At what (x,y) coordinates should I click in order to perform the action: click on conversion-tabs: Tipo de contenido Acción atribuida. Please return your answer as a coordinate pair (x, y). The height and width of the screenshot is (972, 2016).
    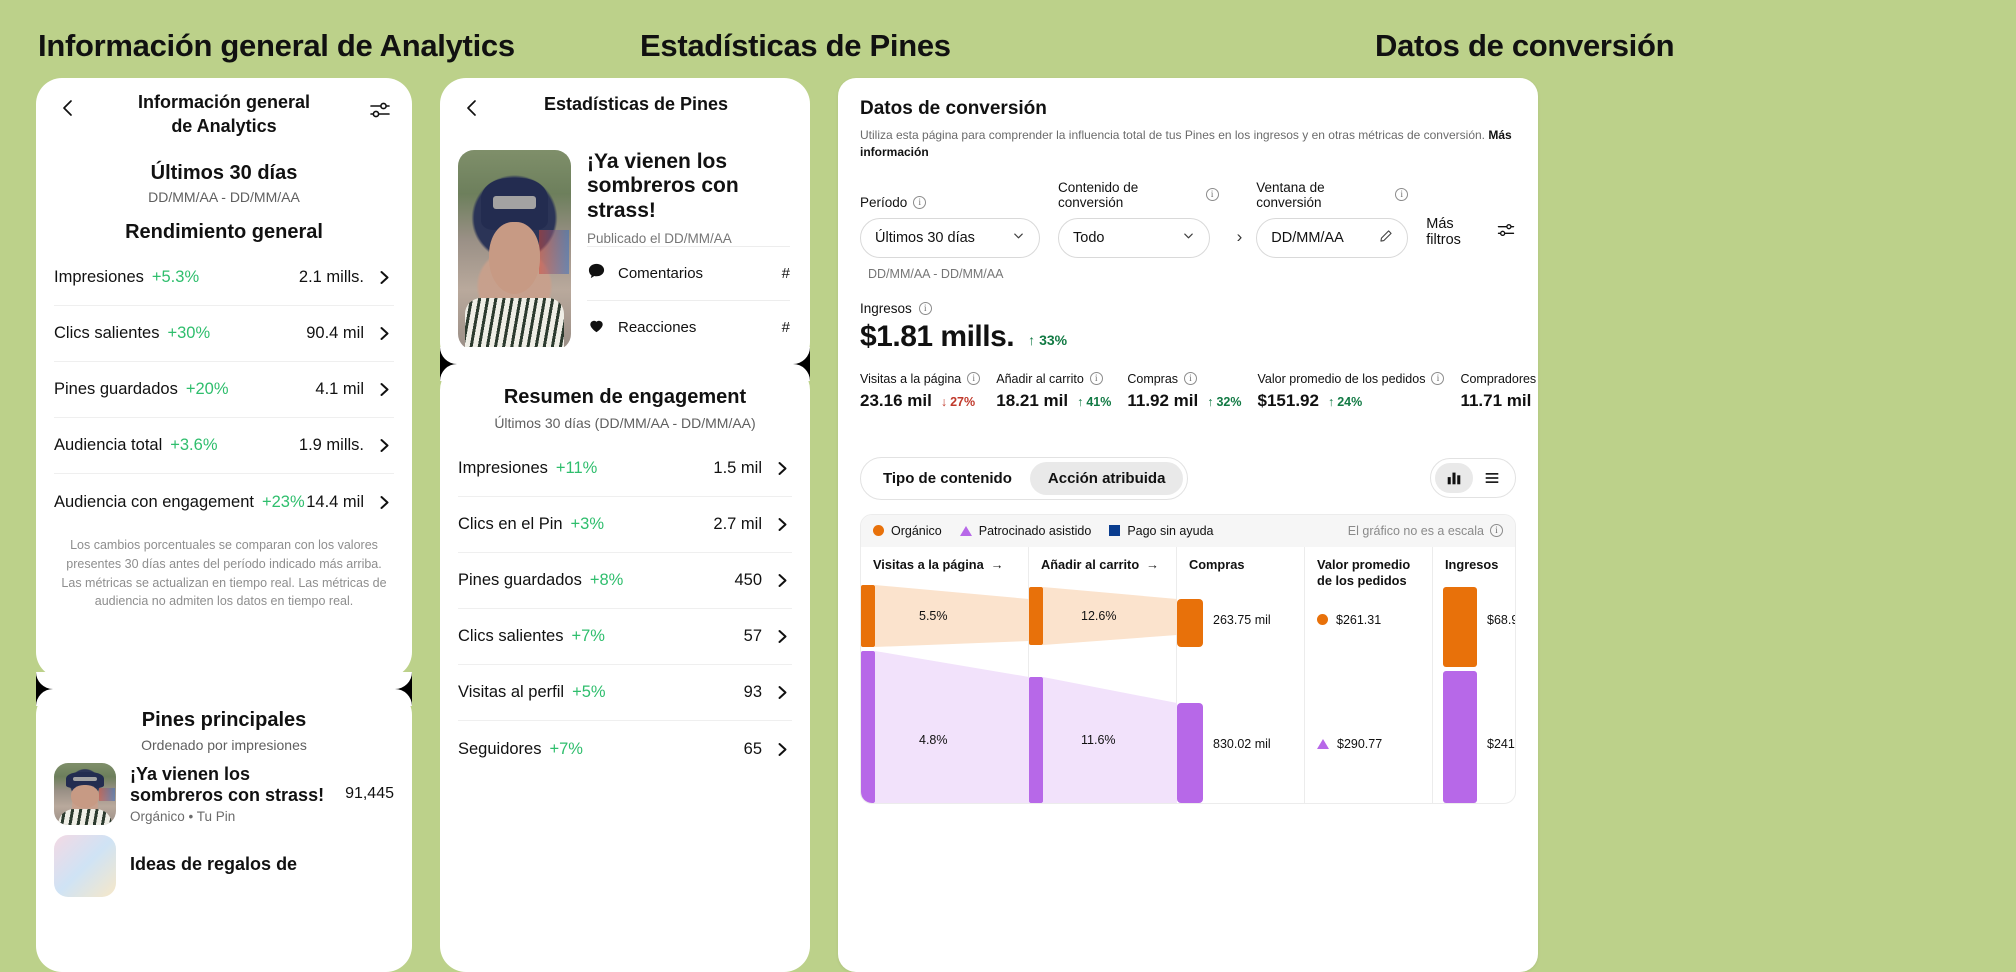
    Looking at the image, I should click on (1024, 478).